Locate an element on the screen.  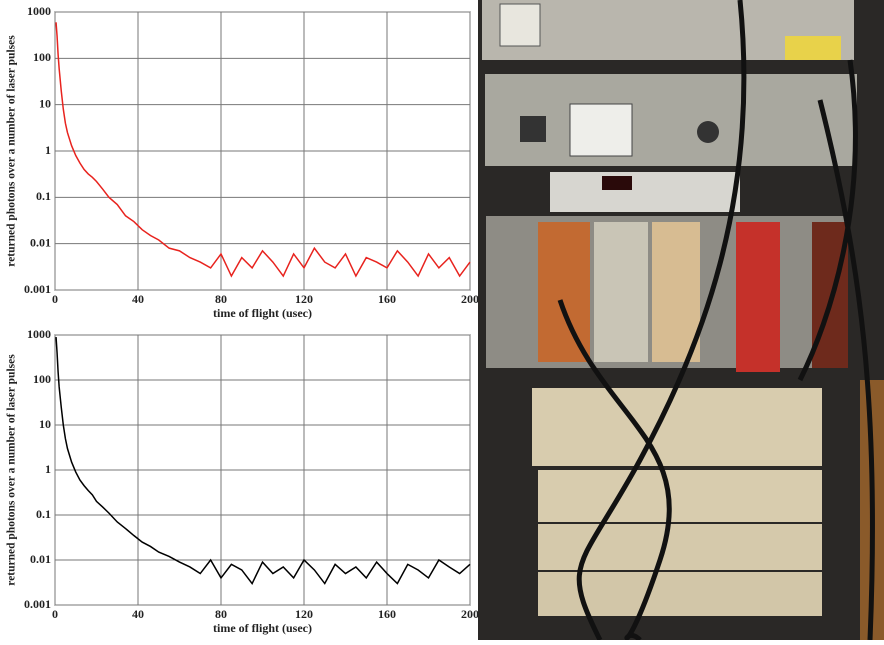
panel is located at coordinates (671, 120).